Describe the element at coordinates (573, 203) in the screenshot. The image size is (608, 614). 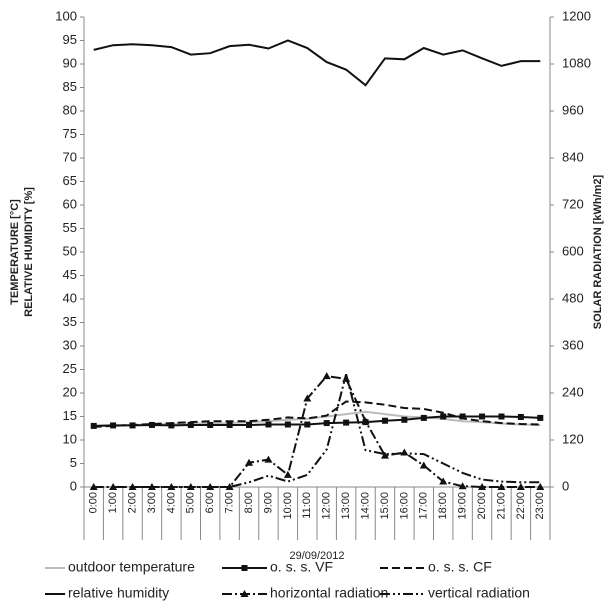
I see `y2-tick-label: 720` at that location.